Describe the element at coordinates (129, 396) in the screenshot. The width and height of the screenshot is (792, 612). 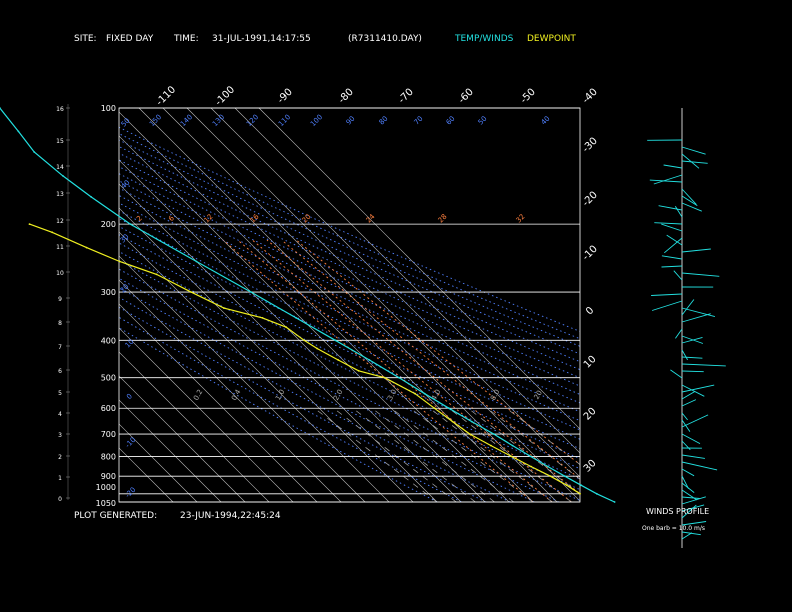
I see `dry-adiabat-label: 0` at that location.